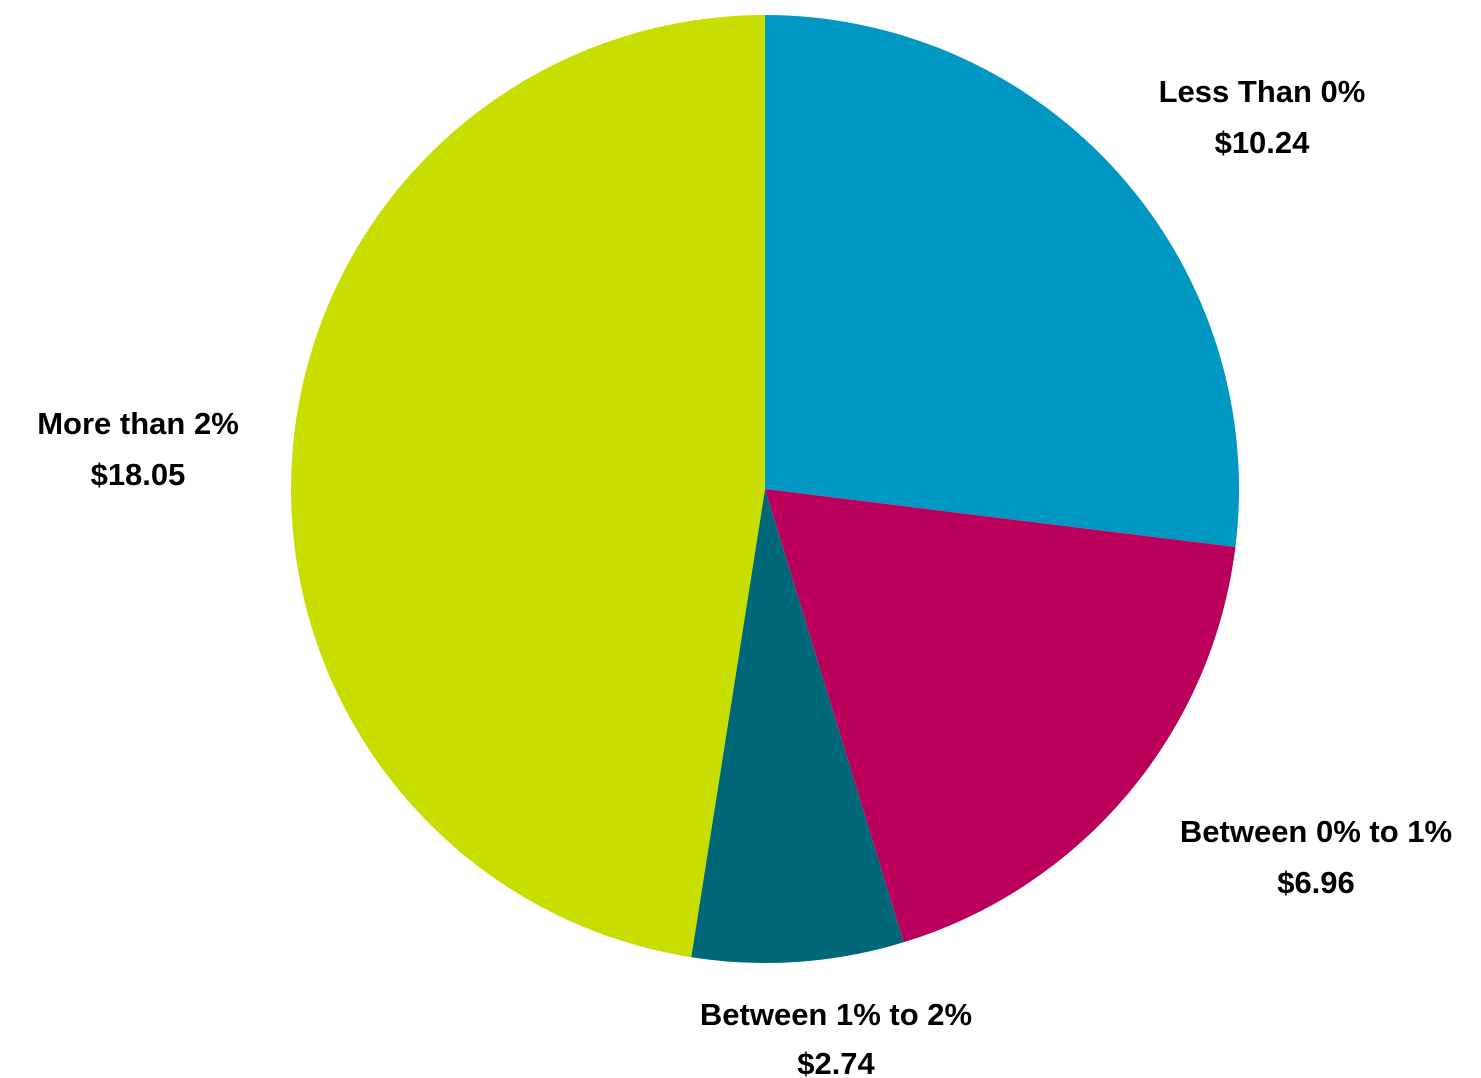  What do you see at coordinates (138, 474) in the screenshot?
I see `slice-value-more-than-2: $18.05` at bounding box center [138, 474].